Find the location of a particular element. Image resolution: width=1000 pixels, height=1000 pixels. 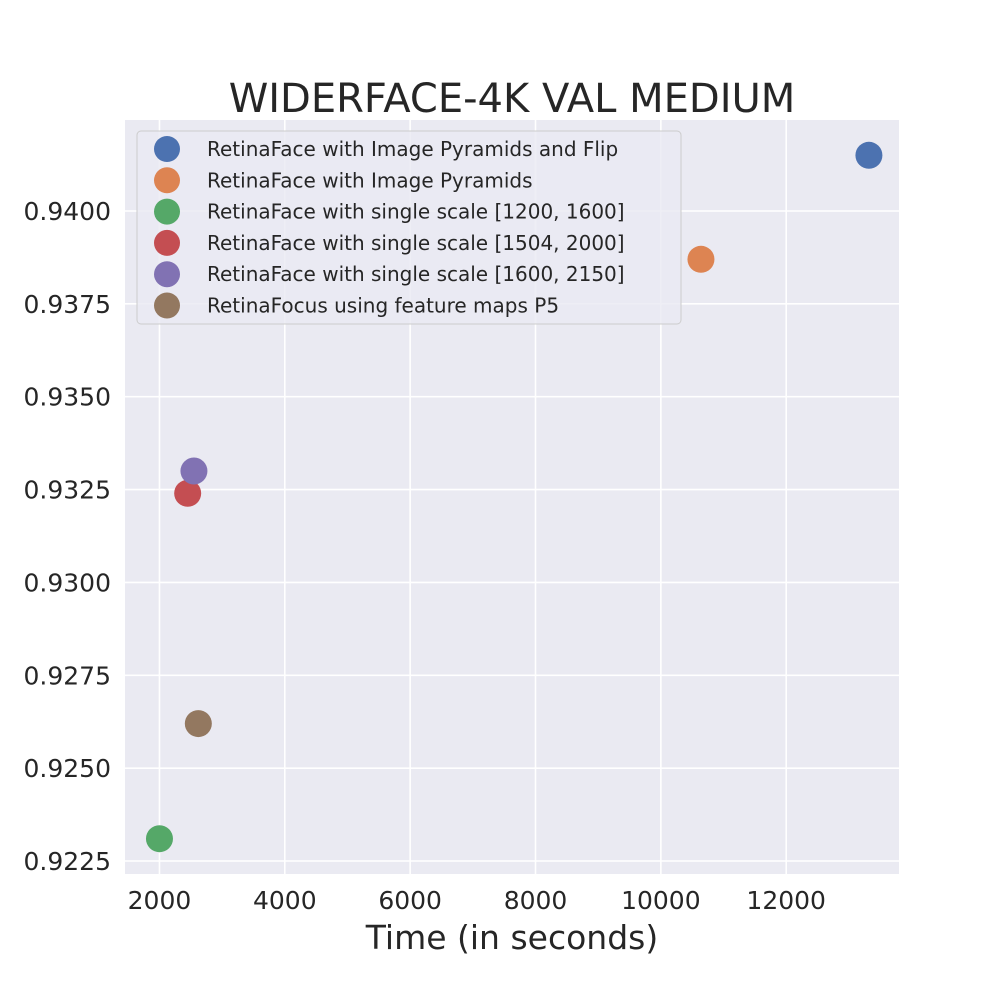

x-axis-label: Time (in seconds) is located at coordinates (511, 937).